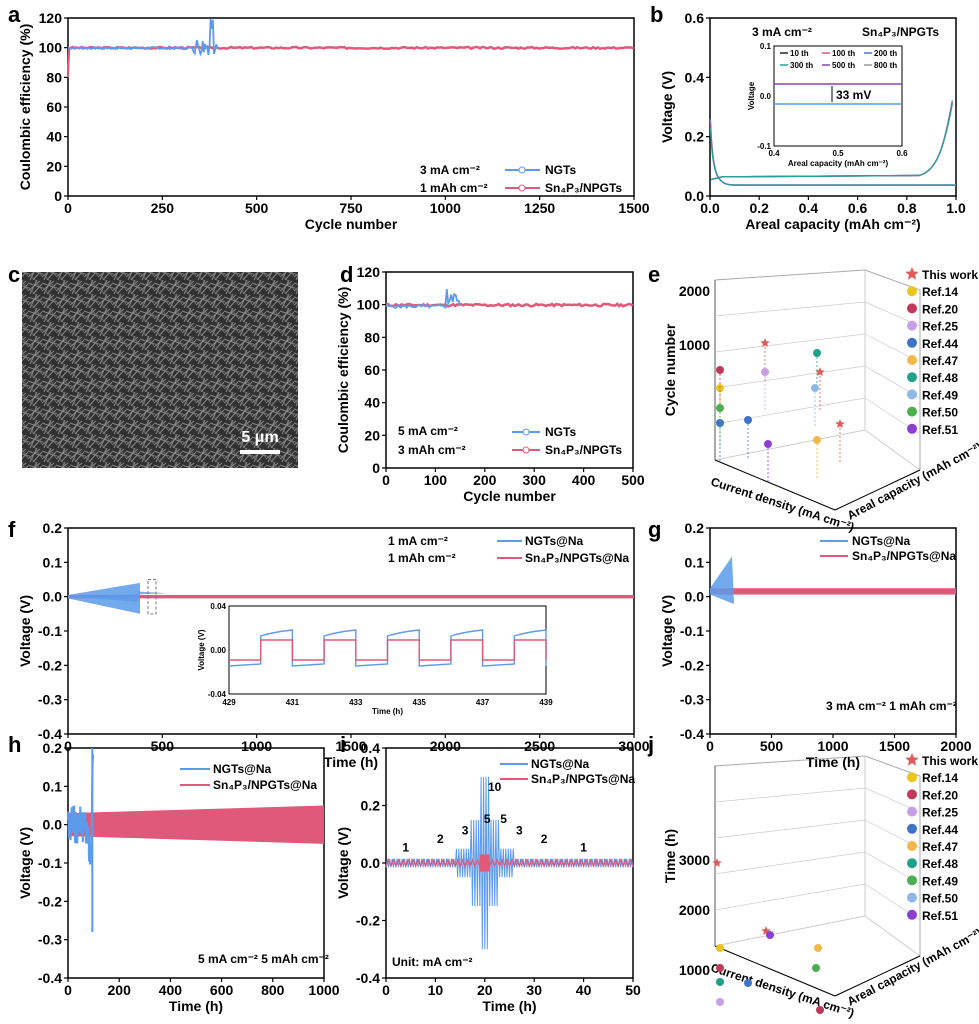 The width and height of the screenshot is (979, 1024). What do you see at coordinates (484, 863) in the screenshot?
I see `sn4p3-peak` at bounding box center [484, 863].